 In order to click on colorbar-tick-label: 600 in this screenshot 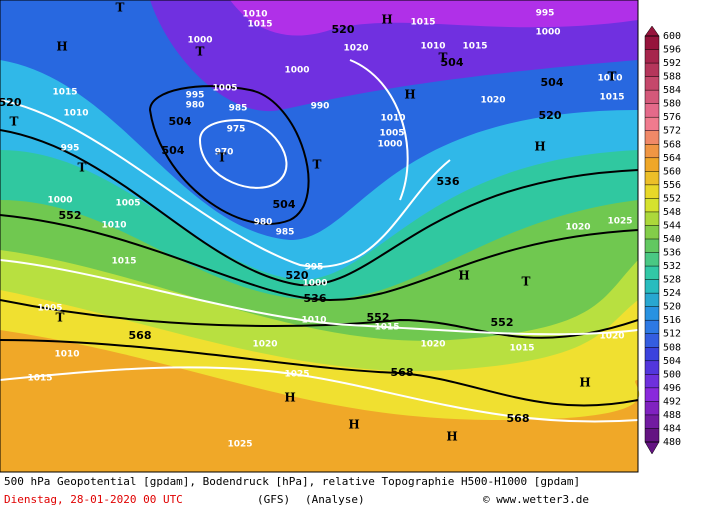, I will do `click(672, 36)`.